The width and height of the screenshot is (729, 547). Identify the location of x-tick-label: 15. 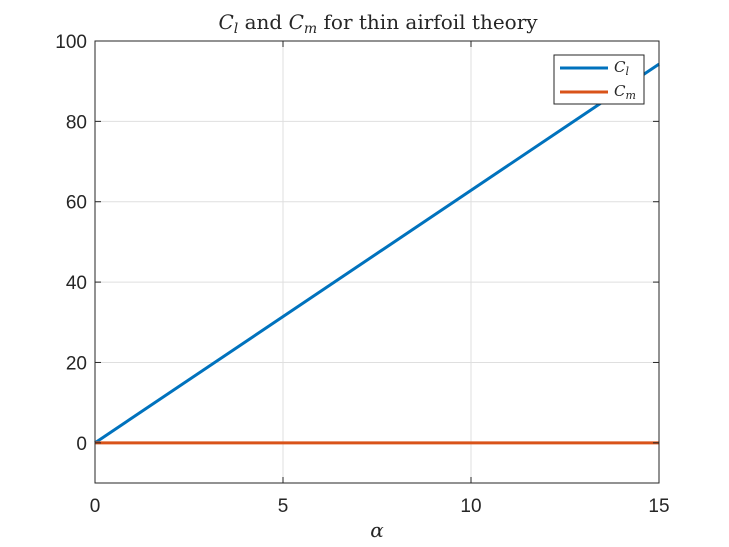
(658, 506).